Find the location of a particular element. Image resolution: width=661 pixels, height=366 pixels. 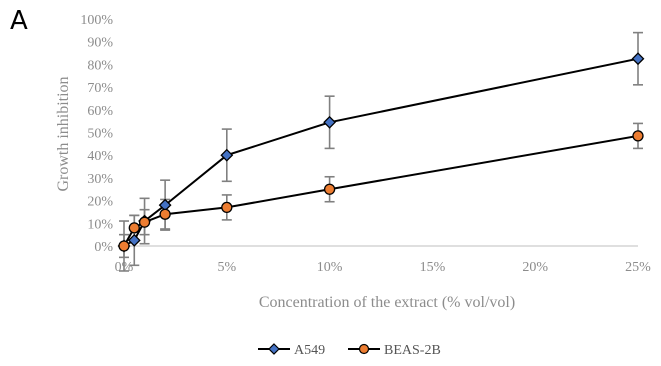

y-axis-title: Growth inhibition is located at coordinates (63, 133).